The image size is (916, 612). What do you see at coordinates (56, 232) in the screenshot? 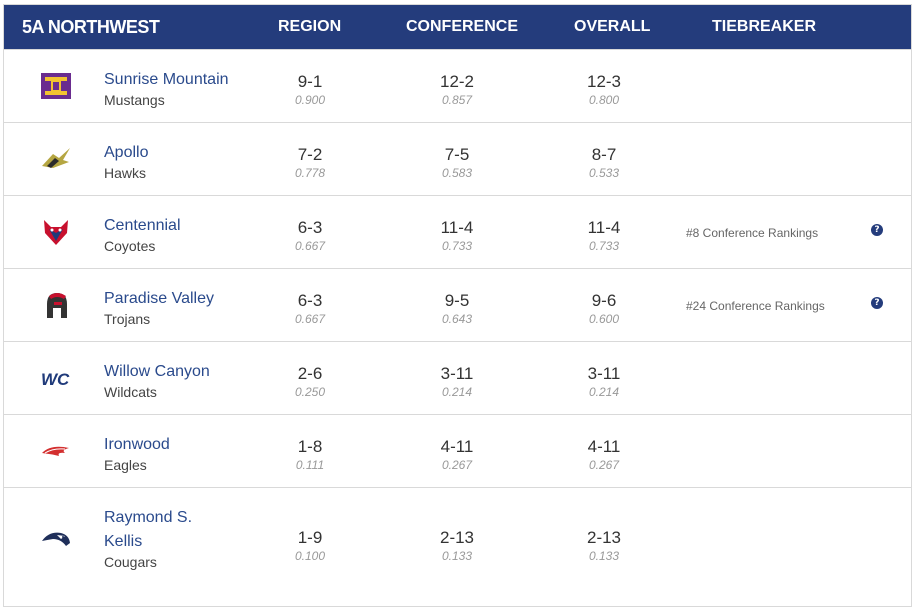
I see `coyotes-logo-icon` at bounding box center [56, 232].